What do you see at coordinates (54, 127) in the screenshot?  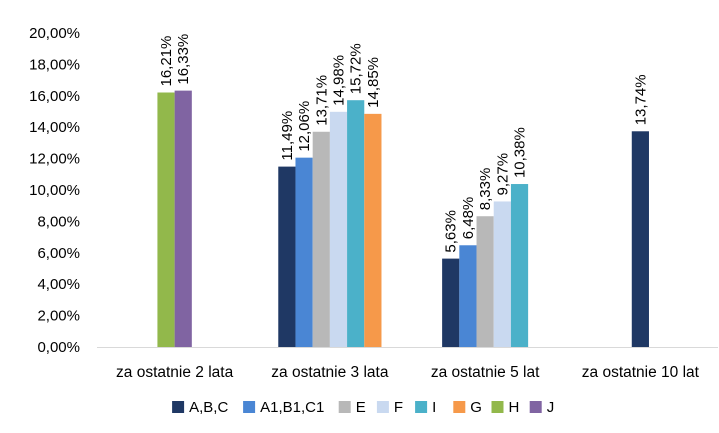 I see `y-tick-label: 14,00%` at bounding box center [54, 127].